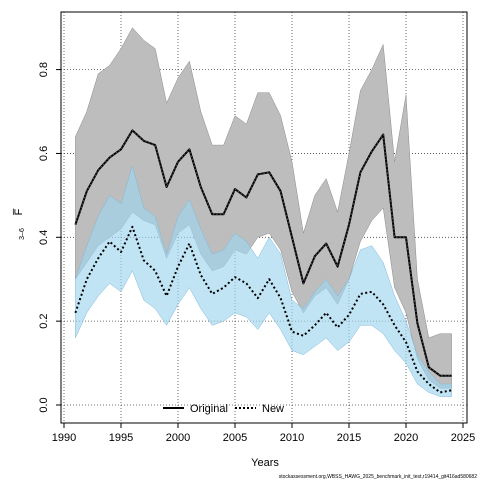 The width and height of the screenshot is (480, 480). I want to click on x-tick-label: 2020, so click(406, 438).